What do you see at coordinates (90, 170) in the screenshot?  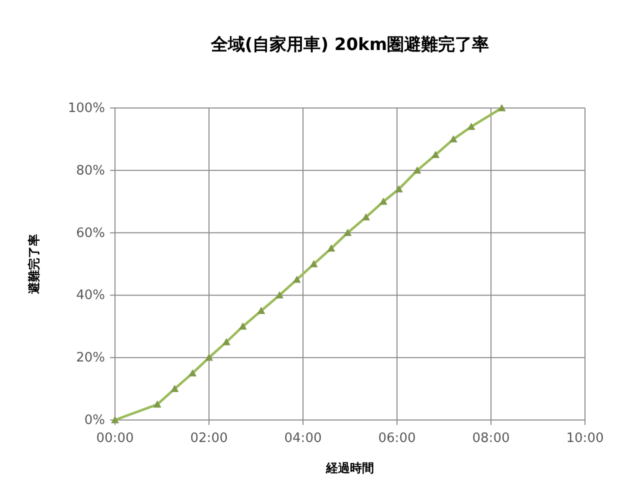 I see `y-tick-label: 80%` at bounding box center [90, 170].